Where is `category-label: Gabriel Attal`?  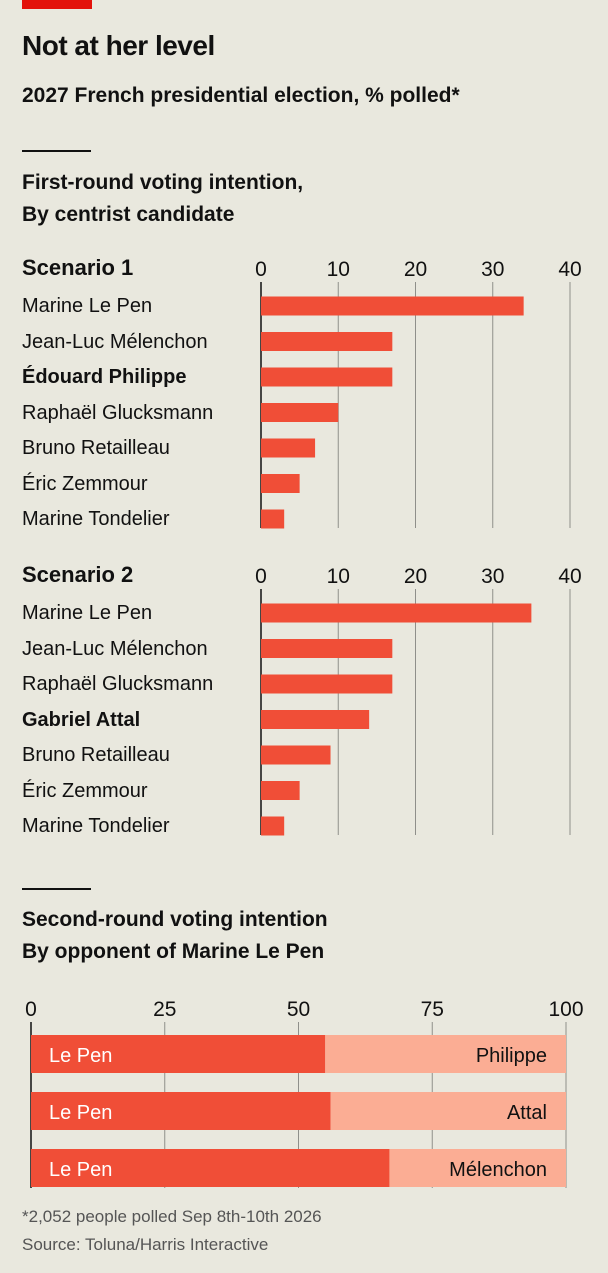 category-label: Gabriel Attal is located at coordinates (81, 719).